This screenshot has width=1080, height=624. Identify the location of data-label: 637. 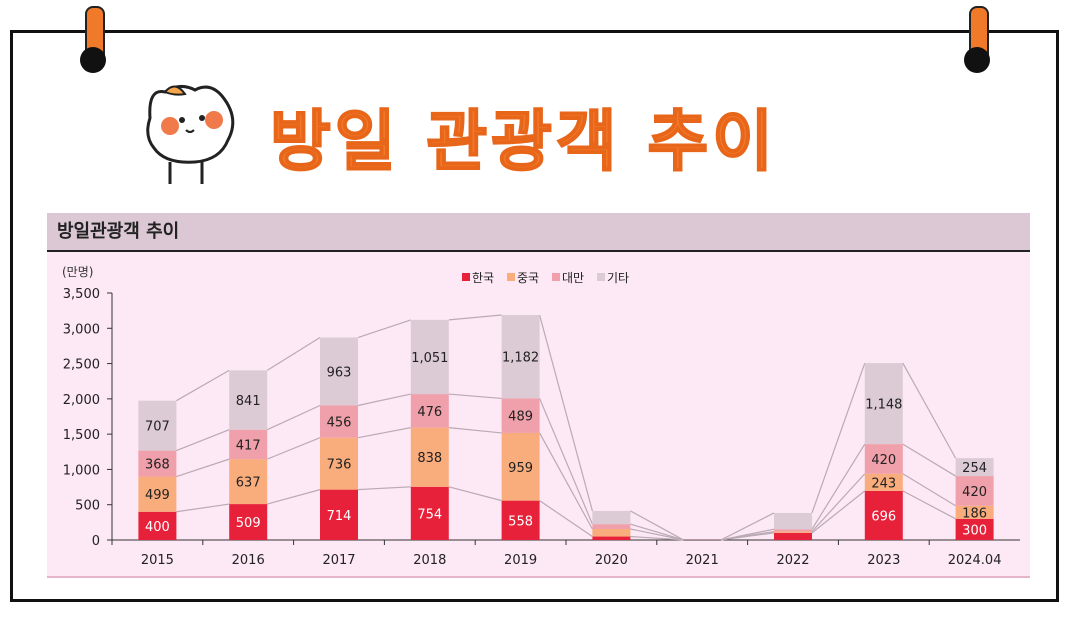
(248, 483).